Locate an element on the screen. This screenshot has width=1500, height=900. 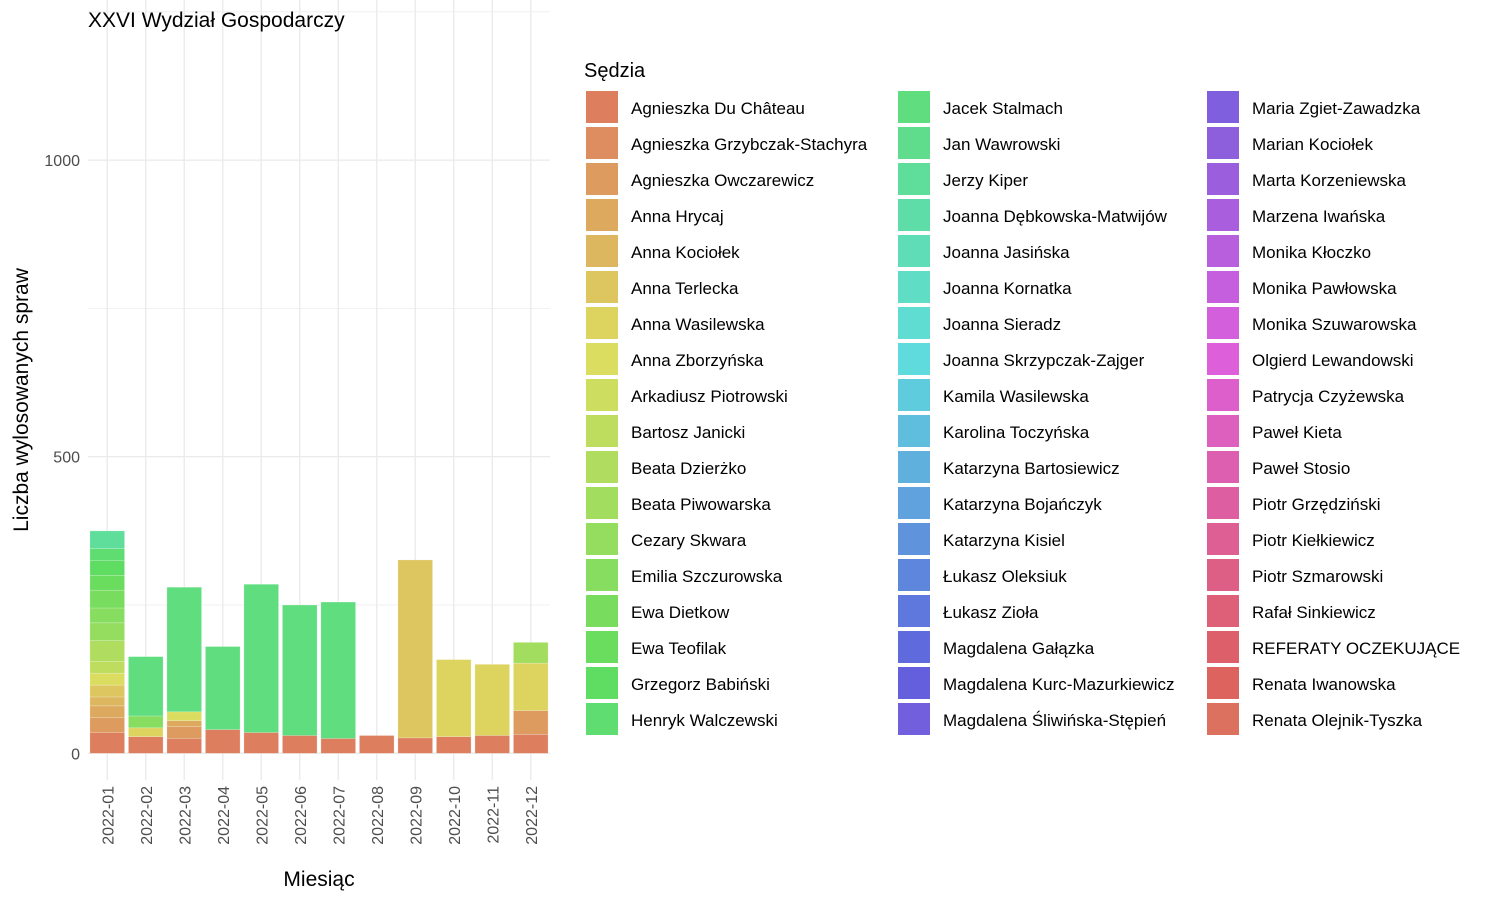
y-axis: 0 500 1000 is located at coordinates (62, 458).